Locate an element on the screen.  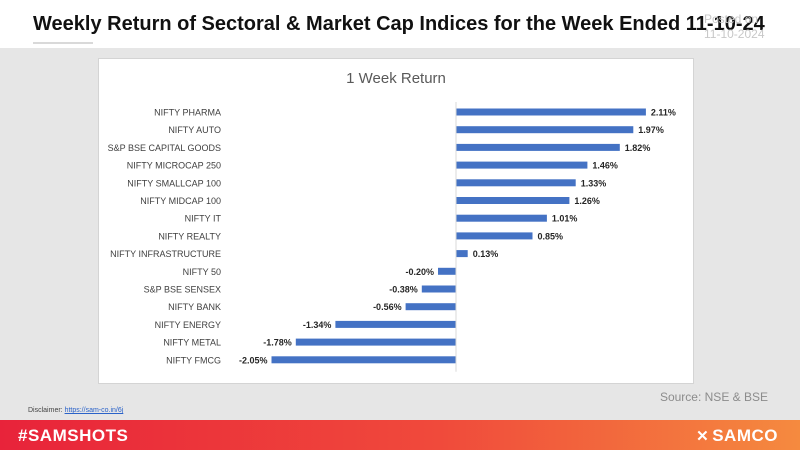
posted-date: 11-10-2024 is located at coordinates (734, 34).